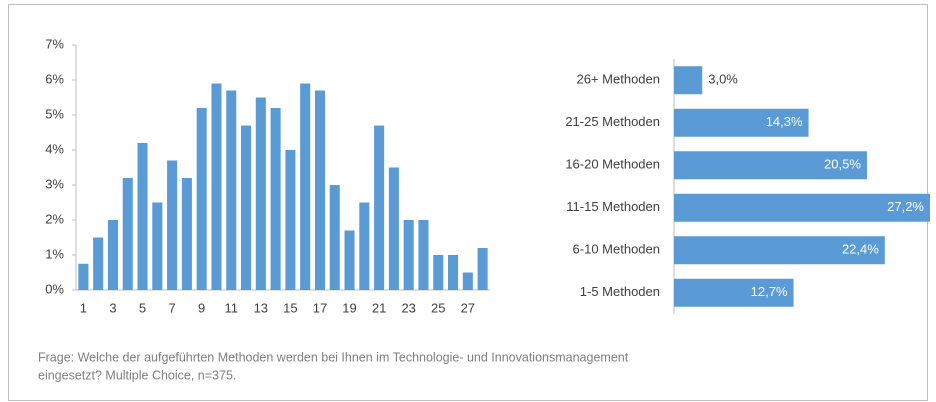 The image size is (936, 402). Describe the element at coordinates (142, 307) in the screenshot. I see `x-tick-label: 5` at that location.